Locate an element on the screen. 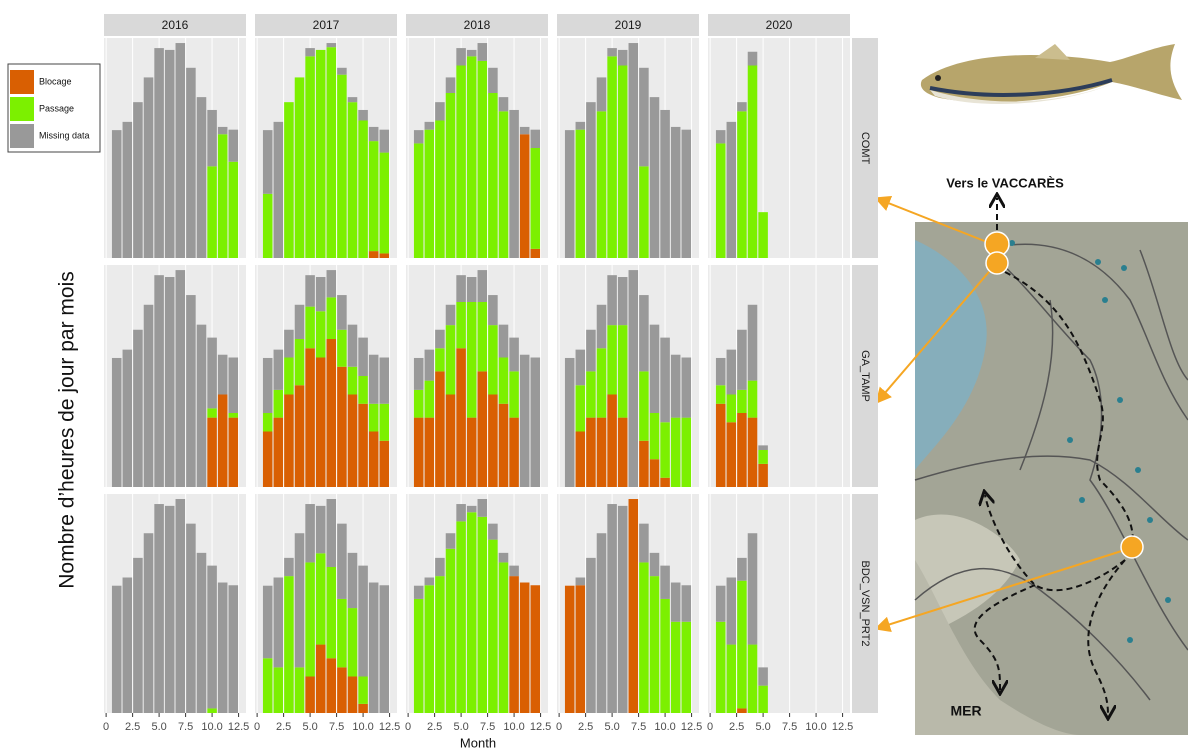 The height and width of the screenshot is (756, 1188). y-axis-title: Nombre d’heures de jour par mois is located at coordinates (67, 429).